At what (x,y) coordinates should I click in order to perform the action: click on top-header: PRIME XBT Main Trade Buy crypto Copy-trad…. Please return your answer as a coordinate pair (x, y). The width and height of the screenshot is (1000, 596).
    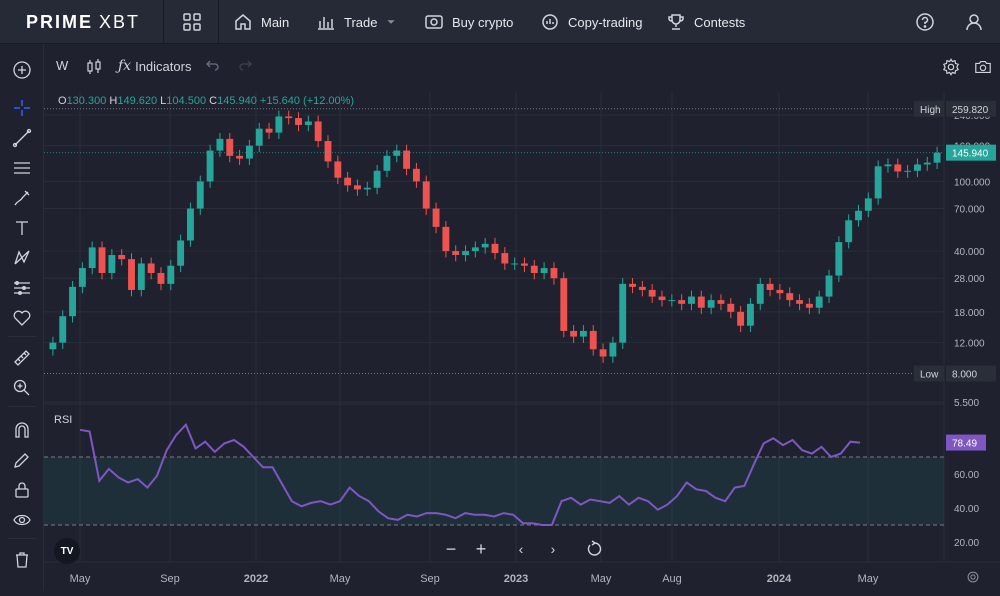
    Looking at the image, I should click on (500, 22).